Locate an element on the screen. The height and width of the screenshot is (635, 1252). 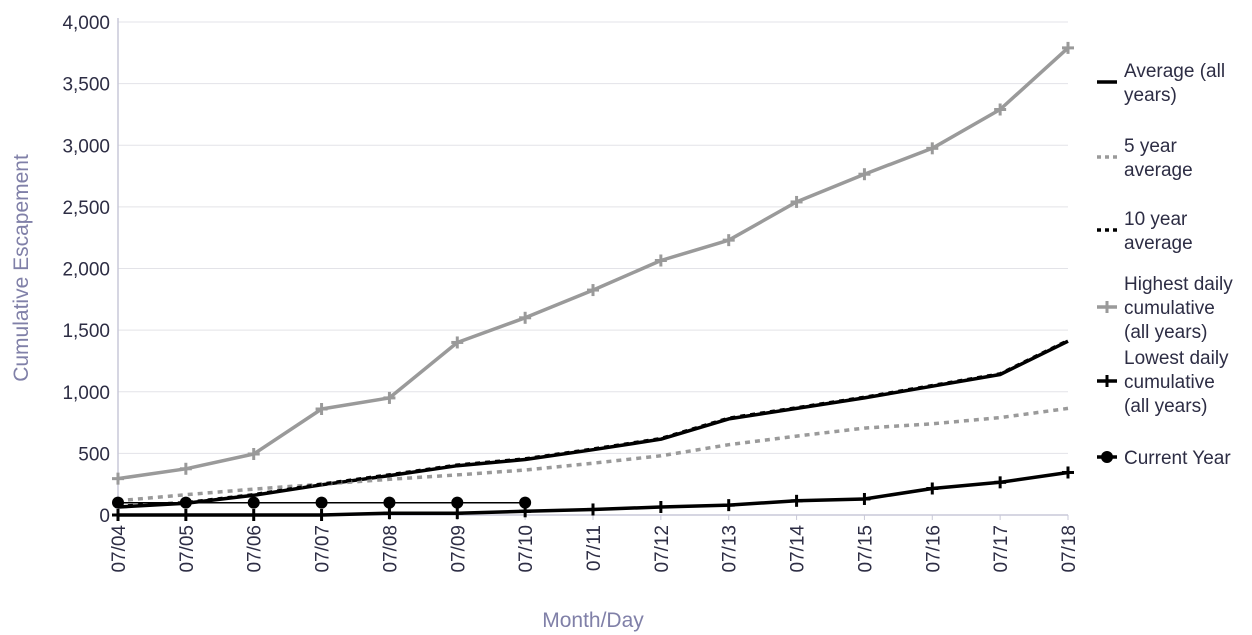
x-tick-label: 07/05 is located at coordinates (187, 549).